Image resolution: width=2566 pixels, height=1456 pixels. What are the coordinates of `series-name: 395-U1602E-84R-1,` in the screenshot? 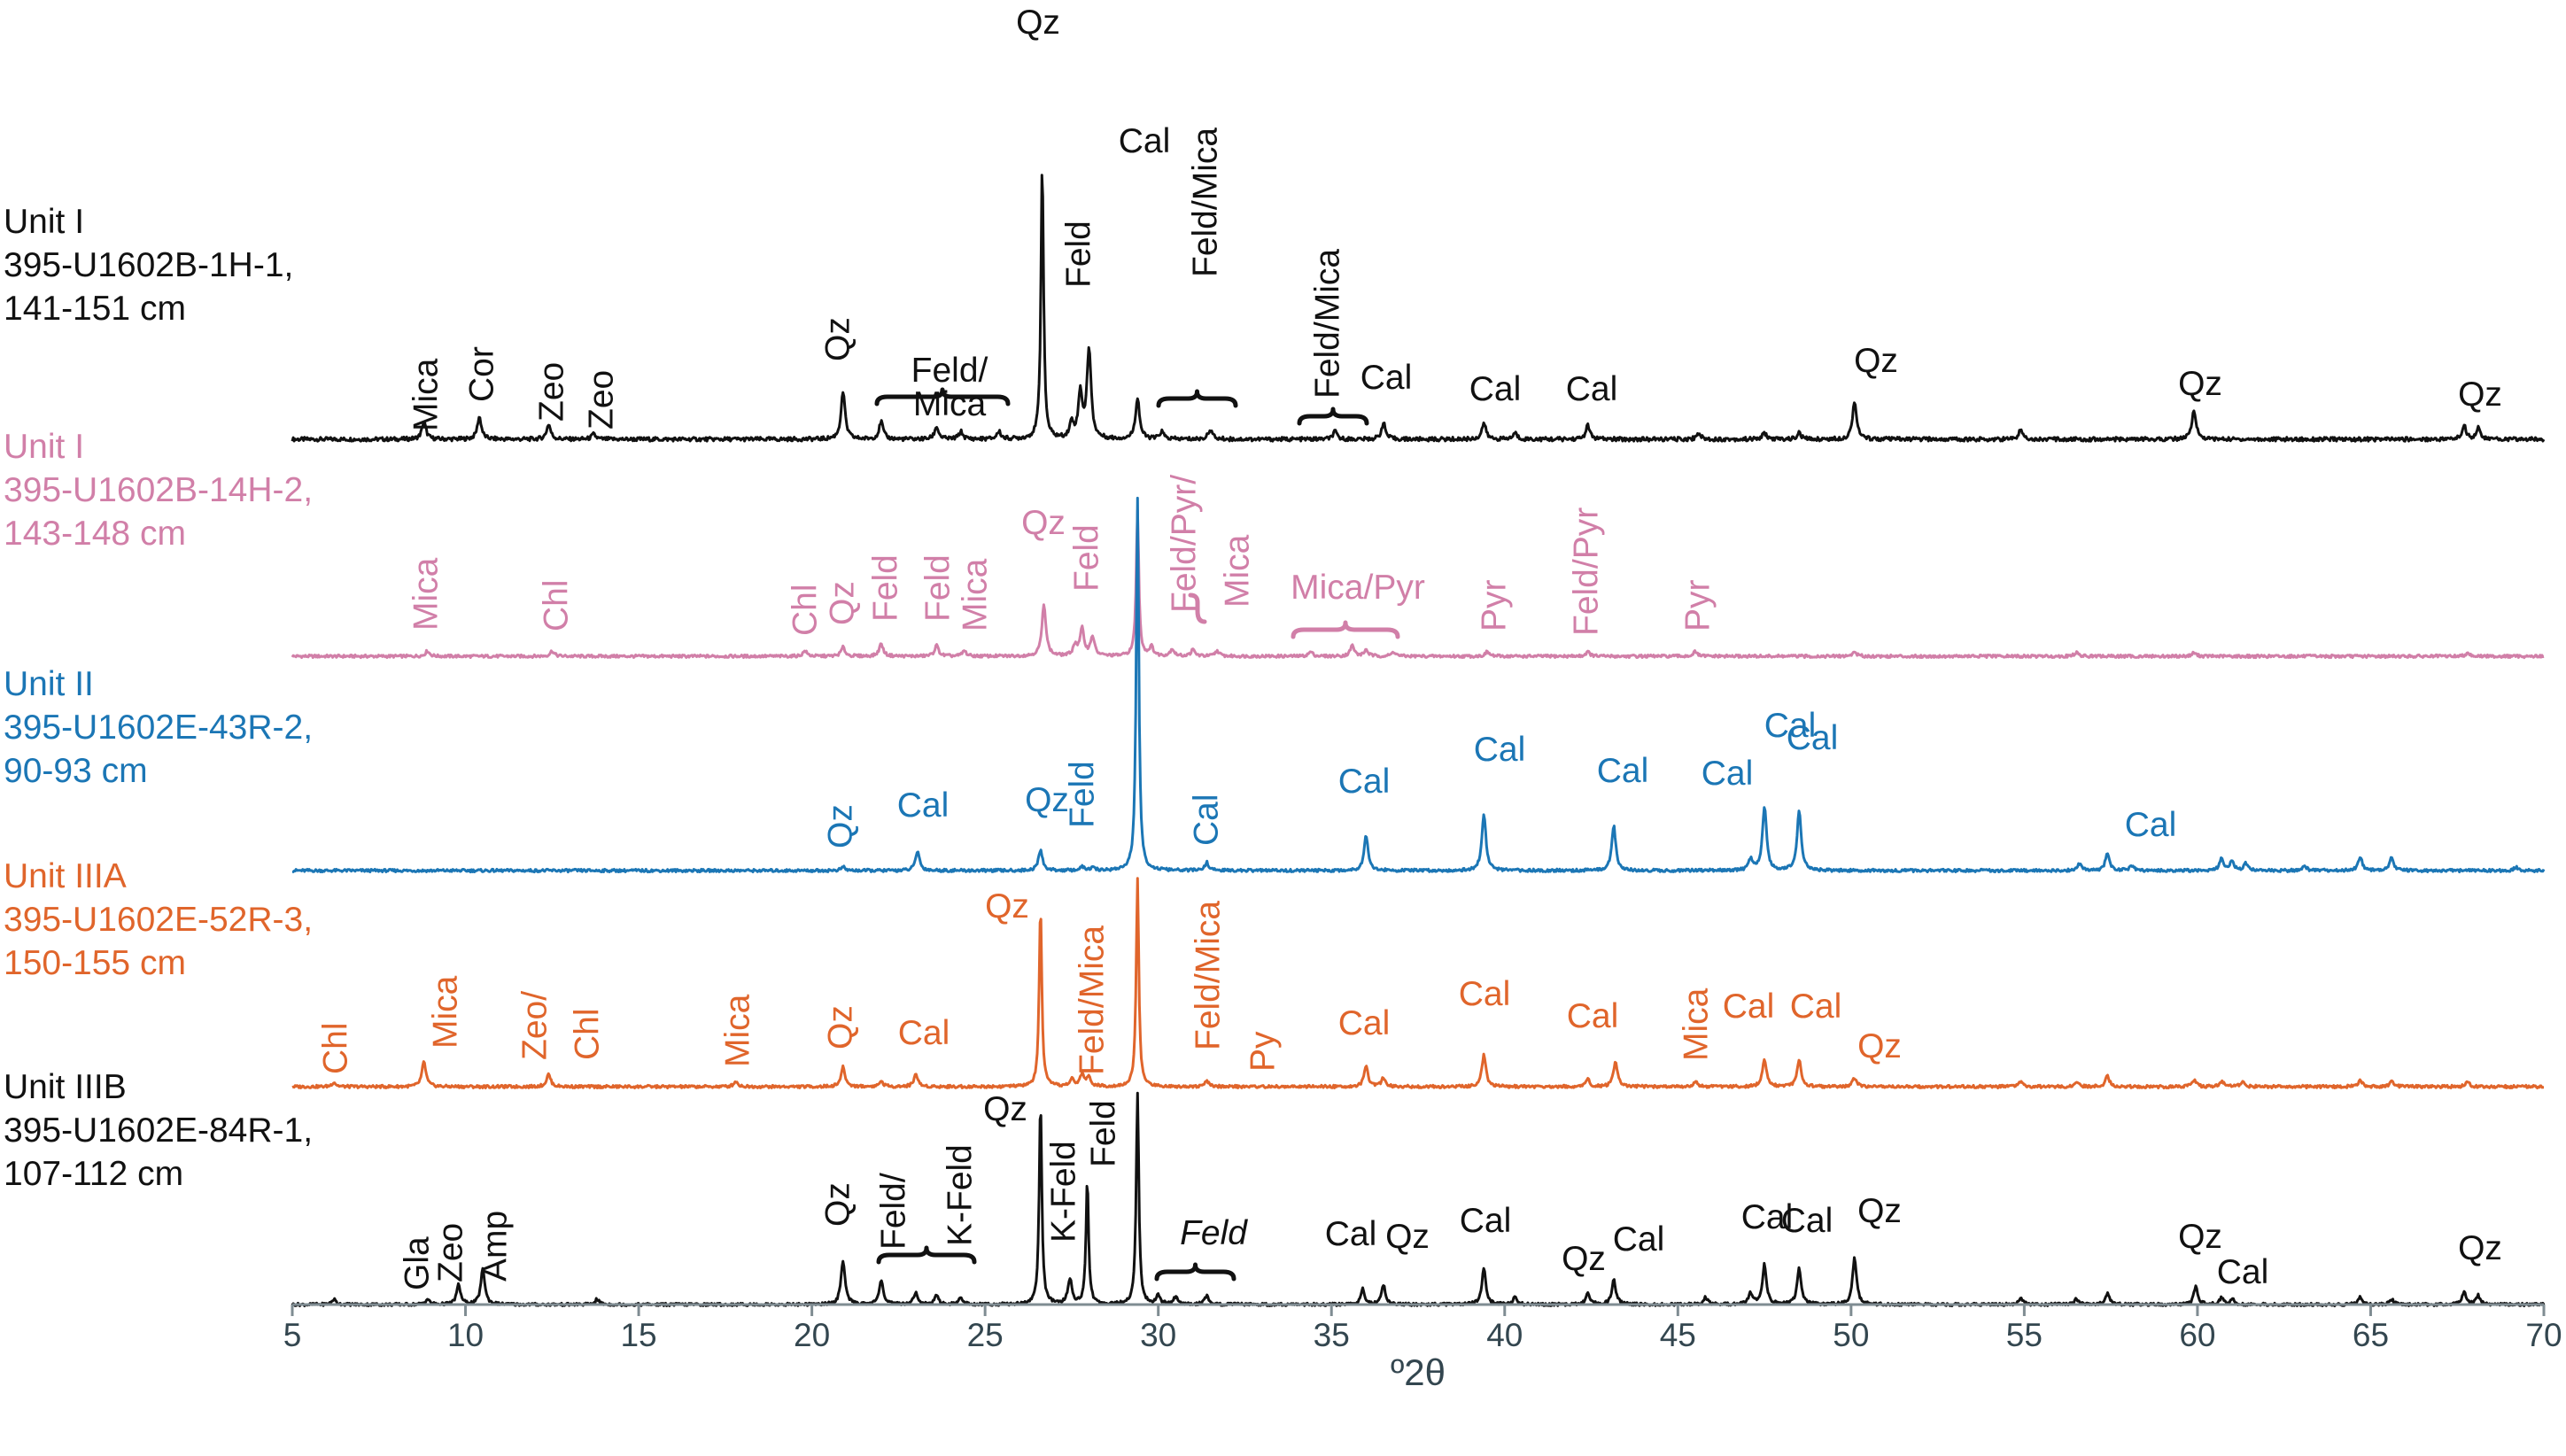 It's located at (158, 1130).